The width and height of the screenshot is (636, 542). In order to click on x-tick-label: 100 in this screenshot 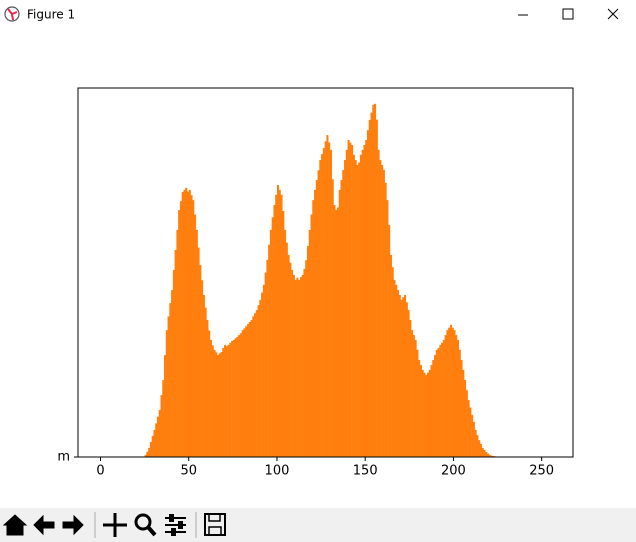, I will do `click(277, 471)`.